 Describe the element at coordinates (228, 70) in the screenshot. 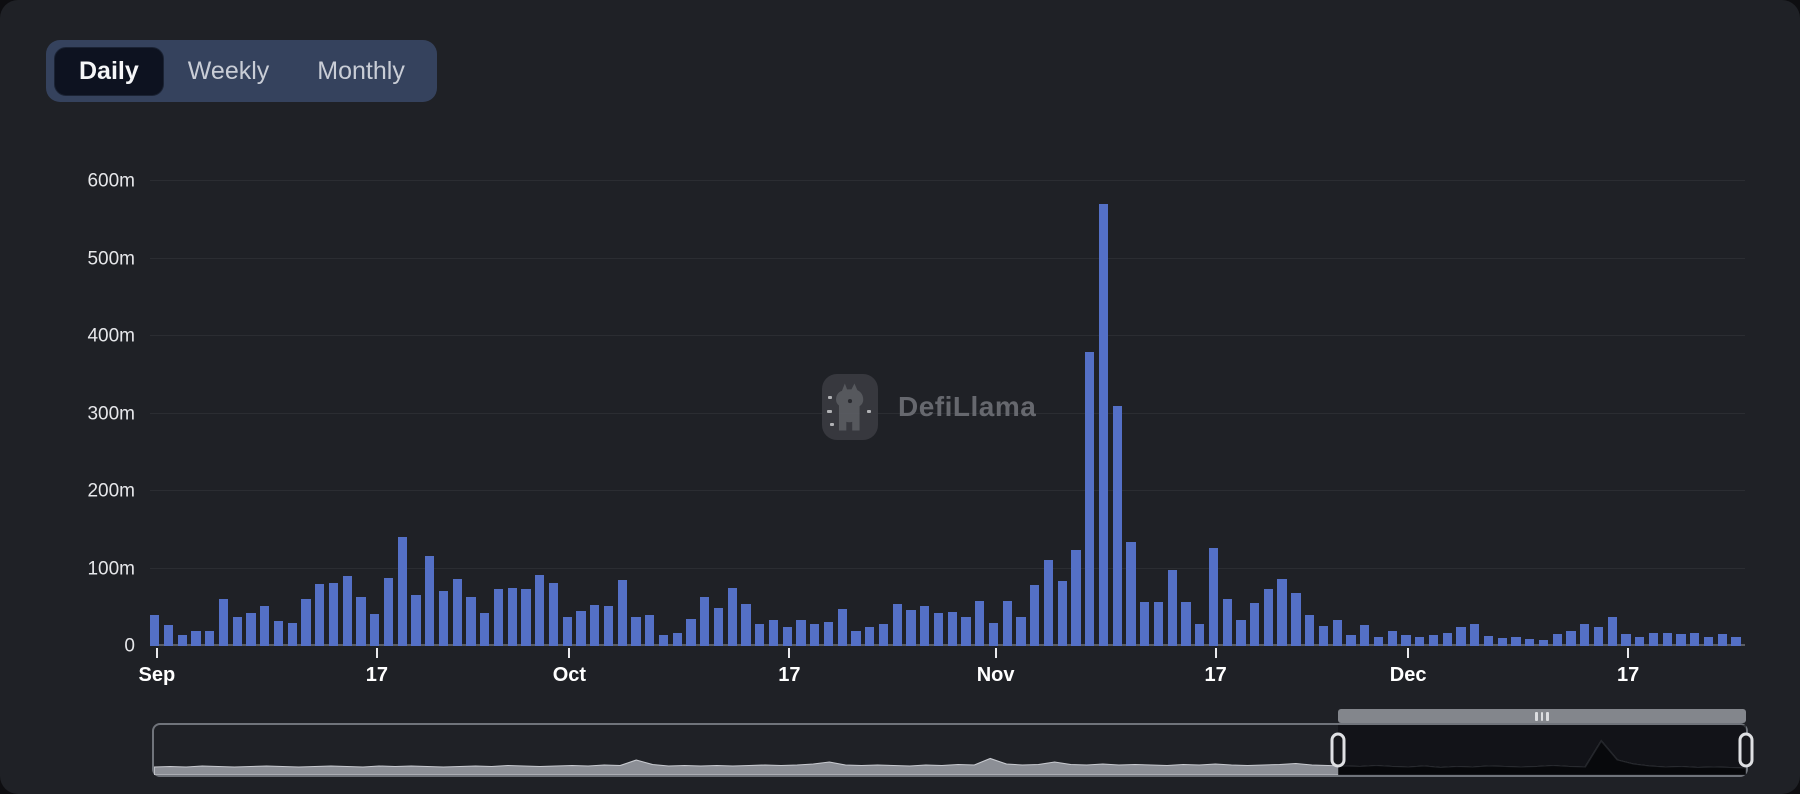

I see `tab-weekly: Weekly` at that location.